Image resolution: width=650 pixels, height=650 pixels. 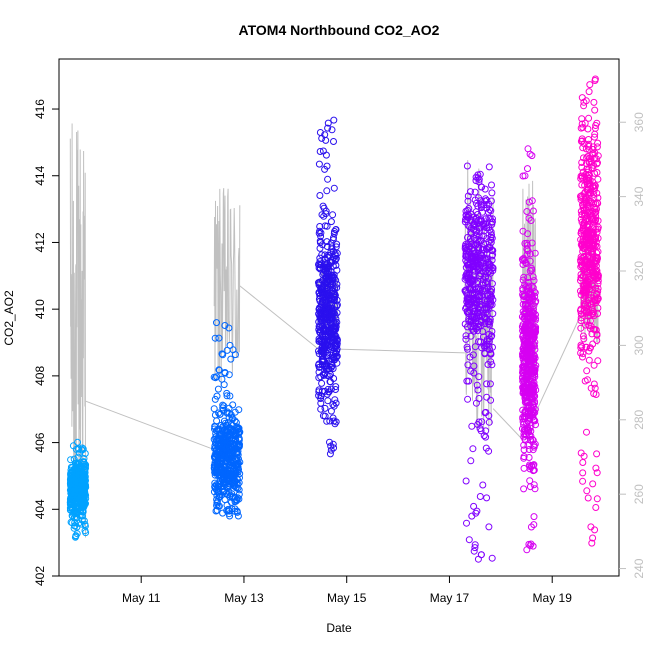 What do you see at coordinates (9, 318) in the screenshot?
I see `y-axis-label: CO2_AO2` at bounding box center [9, 318].